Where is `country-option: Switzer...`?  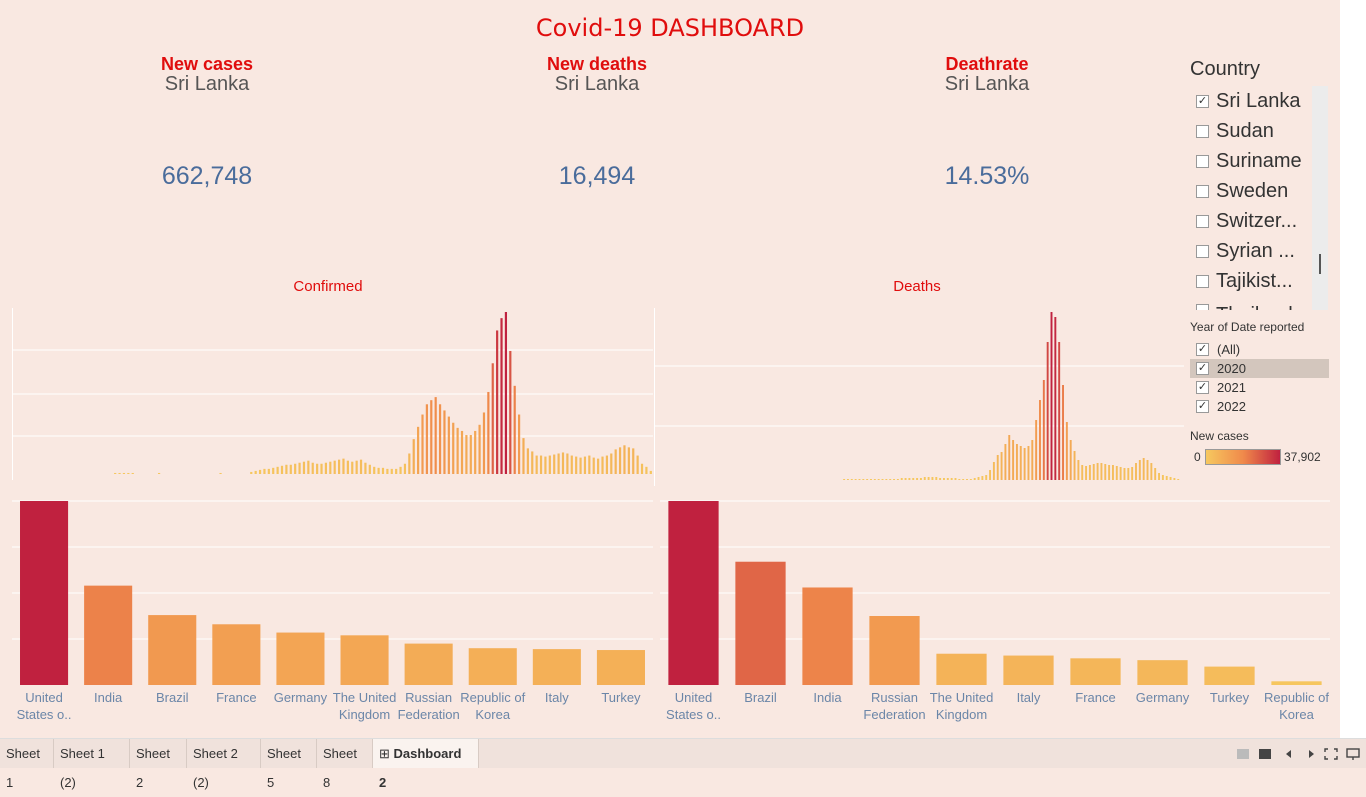 country-option: Switzer... is located at coordinates (1246, 221).